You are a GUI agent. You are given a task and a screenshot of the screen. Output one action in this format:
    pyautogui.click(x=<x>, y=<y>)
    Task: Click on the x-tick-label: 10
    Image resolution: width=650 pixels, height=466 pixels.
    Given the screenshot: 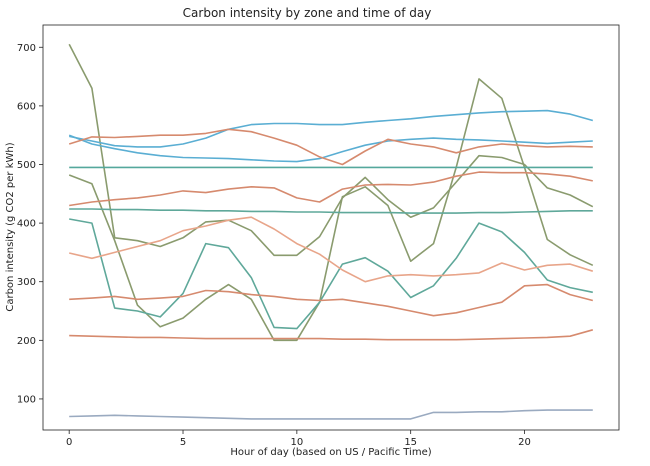 What is the action you would take?
    pyautogui.click(x=296, y=442)
    